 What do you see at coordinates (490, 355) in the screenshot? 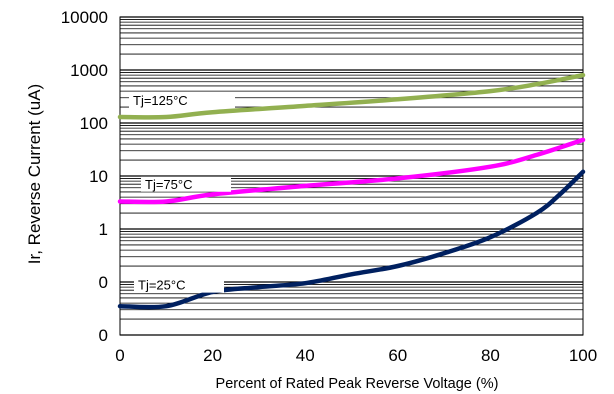
I see `x-tick-label: 80` at bounding box center [490, 355].